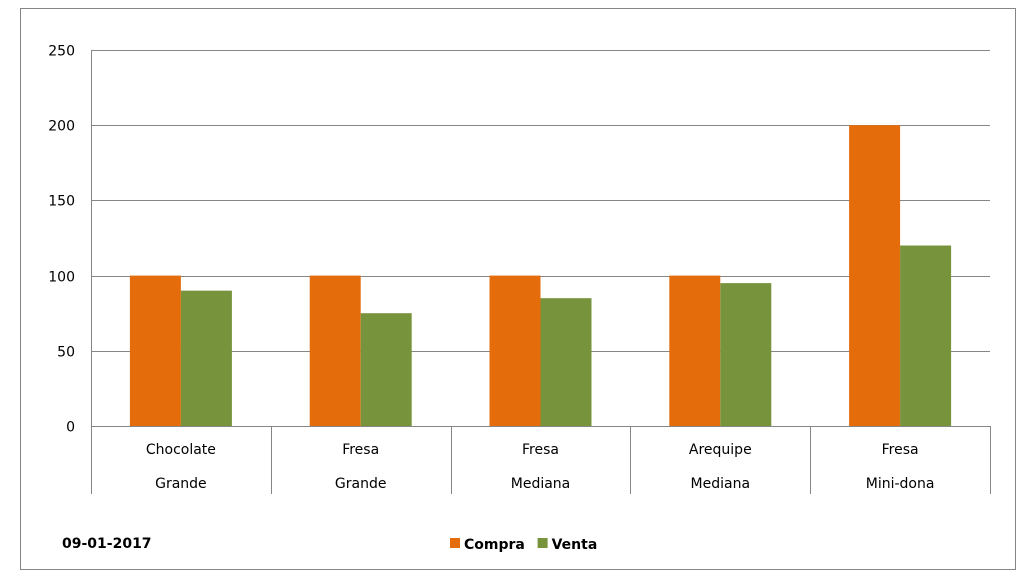 The image size is (1031, 580). Describe the element at coordinates (107, 544) in the screenshot. I see `date-annotation: 09-01-2017` at that location.